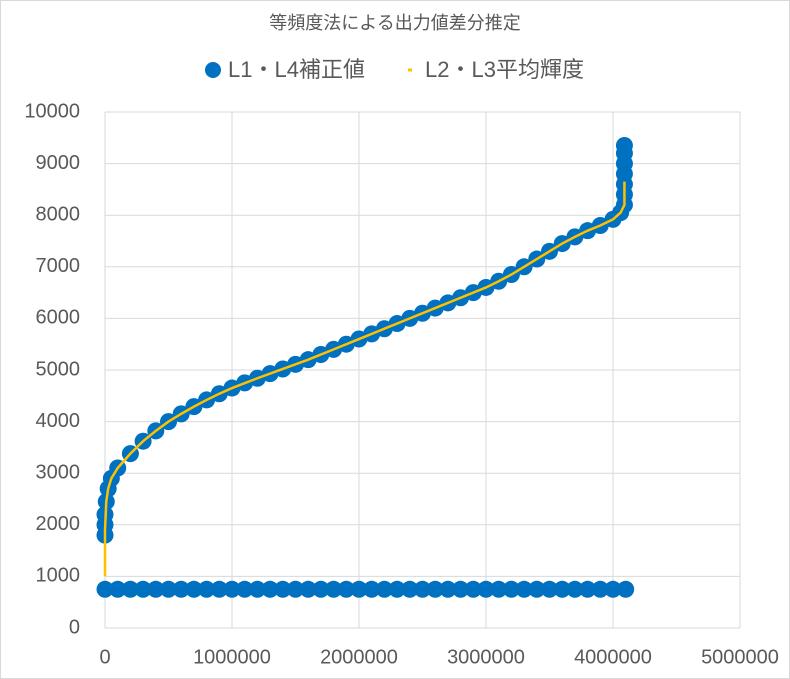 The height and width of the screenshot is (679, 790). What do you see at coordinates (394, 23) in the screenshot?
I see `chart-title: 等頻度法による出力値差分推定` at bounding box center [394, 23].